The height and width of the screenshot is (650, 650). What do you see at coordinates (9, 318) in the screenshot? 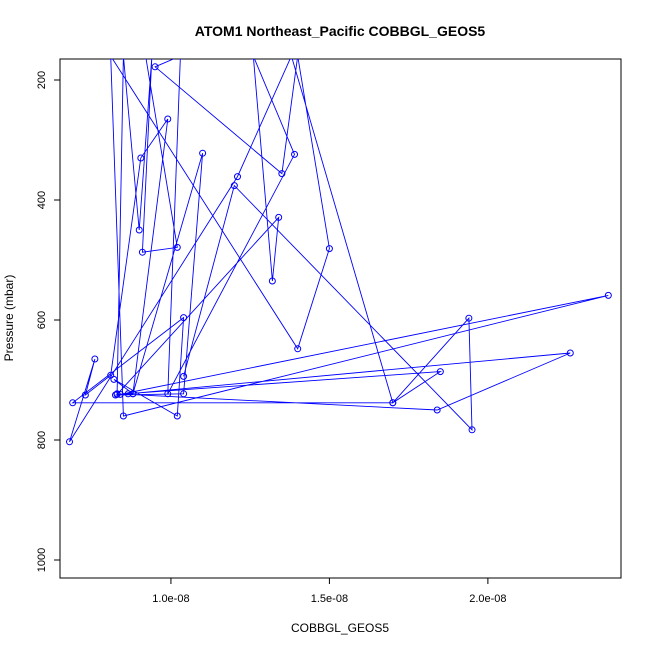
I see `y-axis-label: Pressure (mbar)` at bounding box center [9, 318].